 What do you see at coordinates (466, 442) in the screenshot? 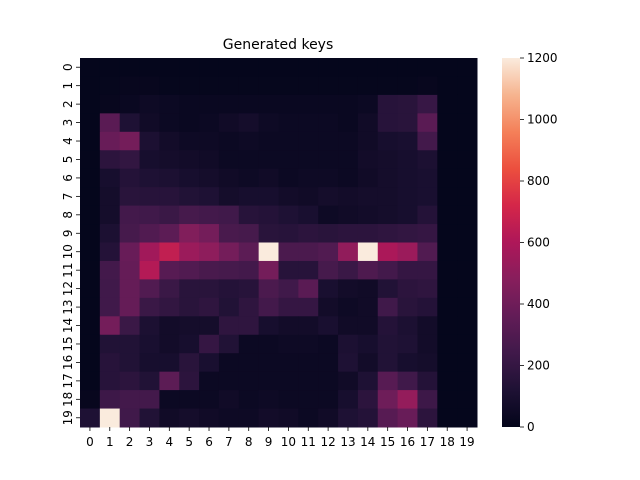
I see `x-tick-label: 19` at bounding box center [466, 442].